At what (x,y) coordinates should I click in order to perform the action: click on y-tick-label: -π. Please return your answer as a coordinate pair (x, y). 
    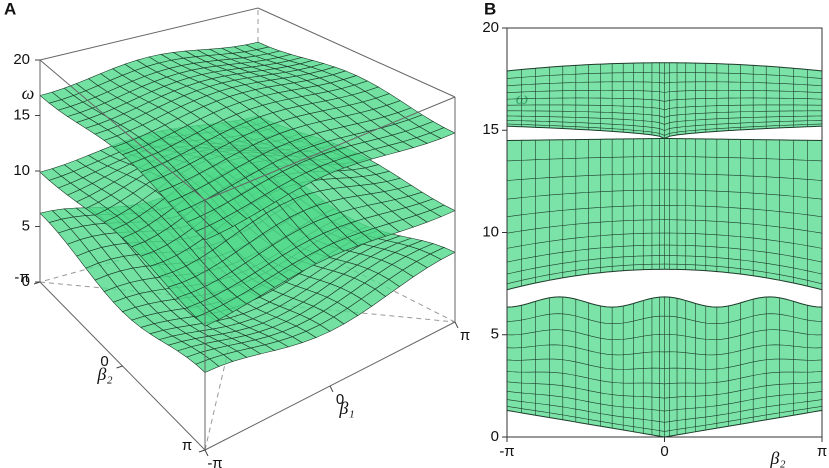
    Looking at the image, I should click on (21, 277).